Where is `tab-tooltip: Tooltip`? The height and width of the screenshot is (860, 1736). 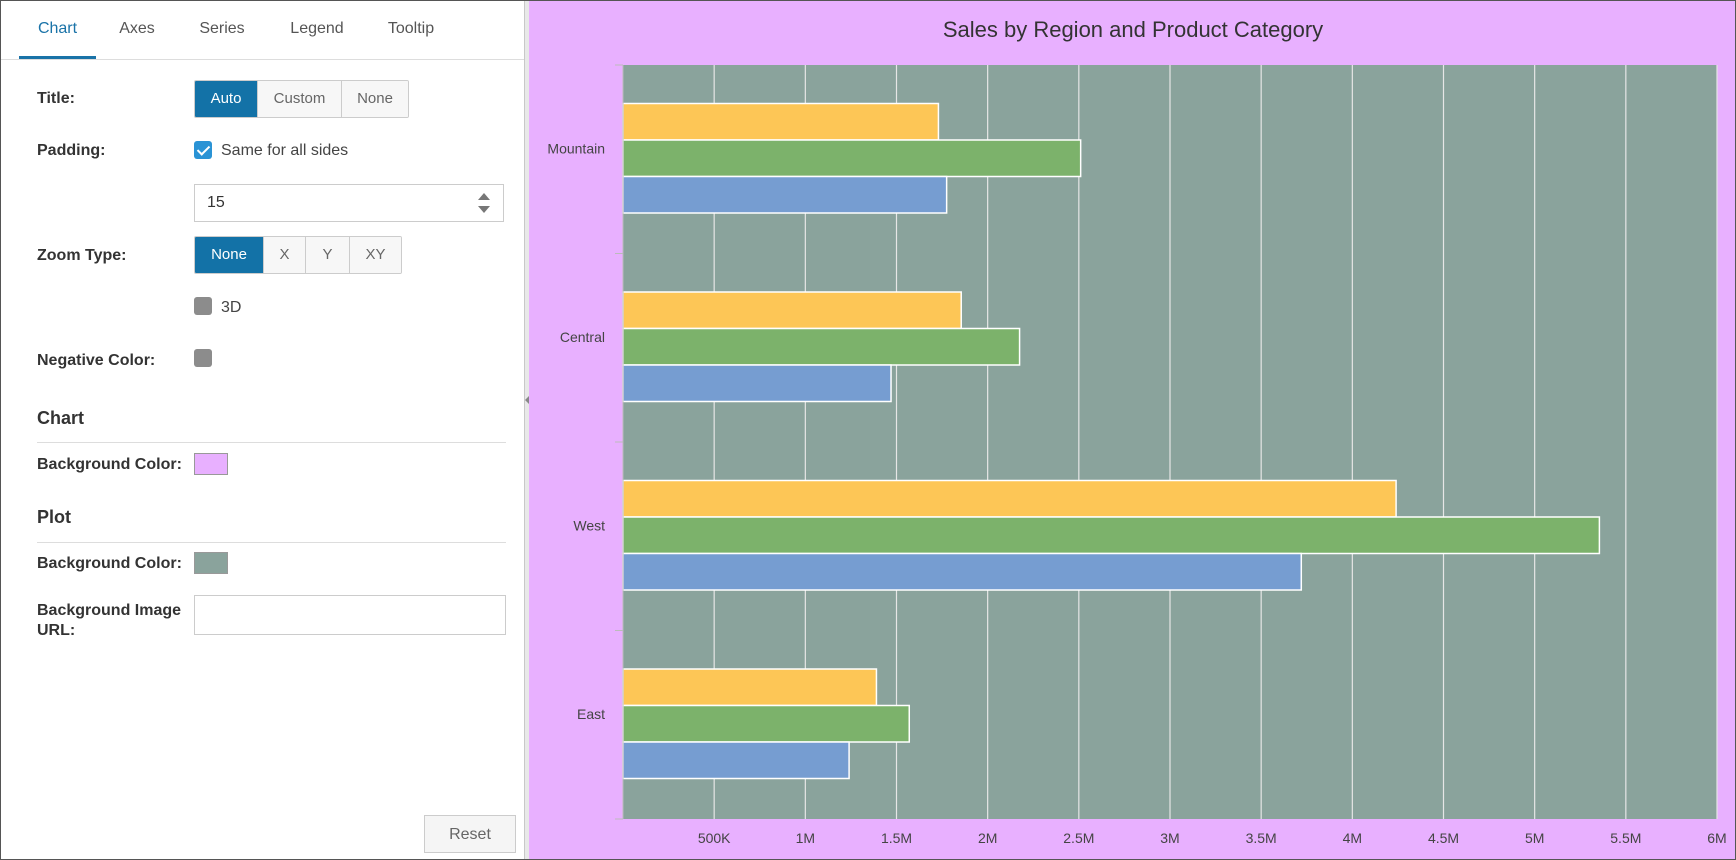 tab-tooltip: Tooltip is located at coordinates (411, 28).